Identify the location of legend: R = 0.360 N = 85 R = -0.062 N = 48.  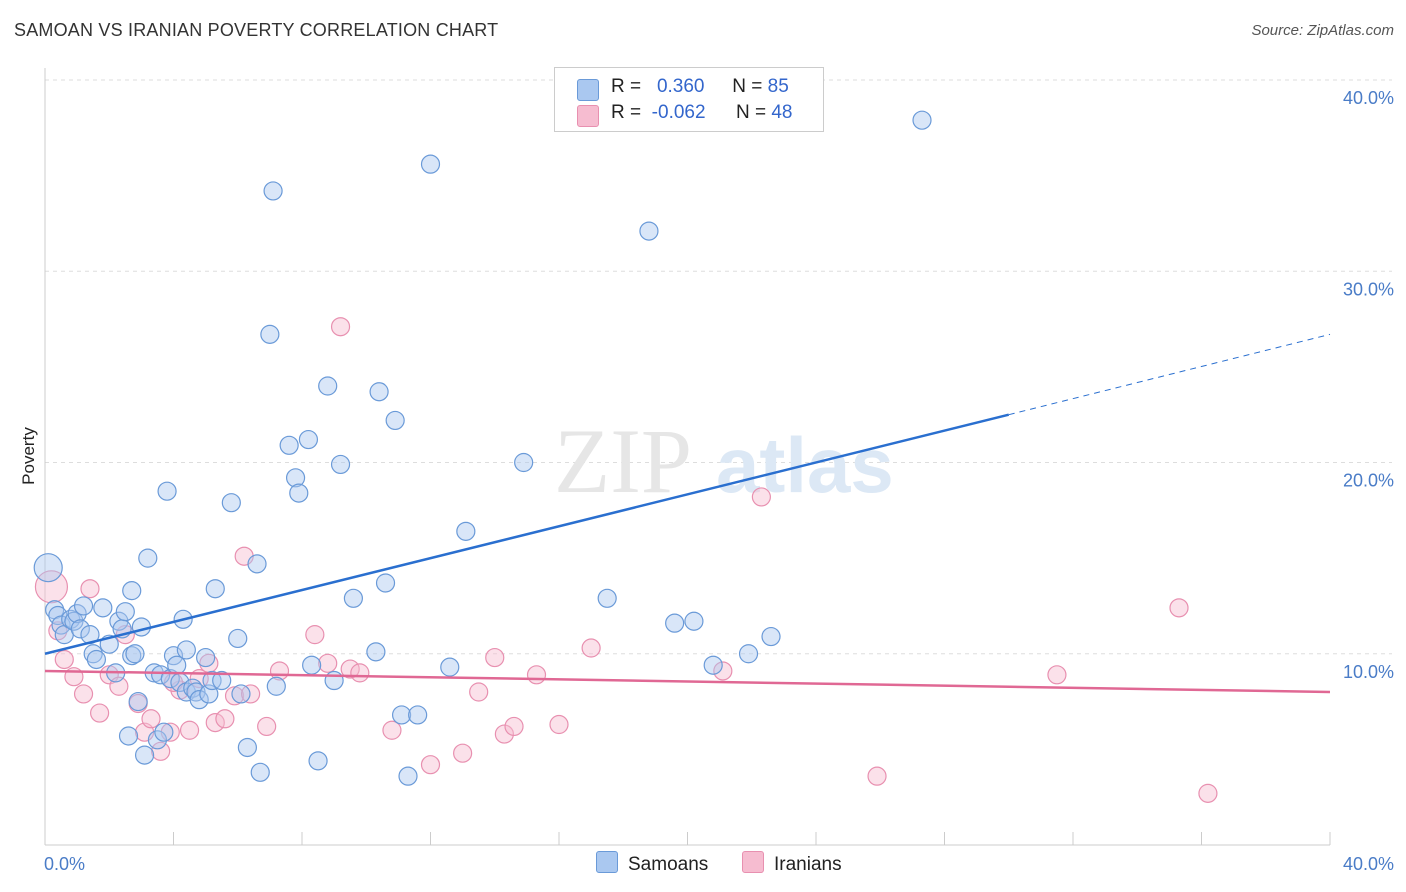
(689, 99).